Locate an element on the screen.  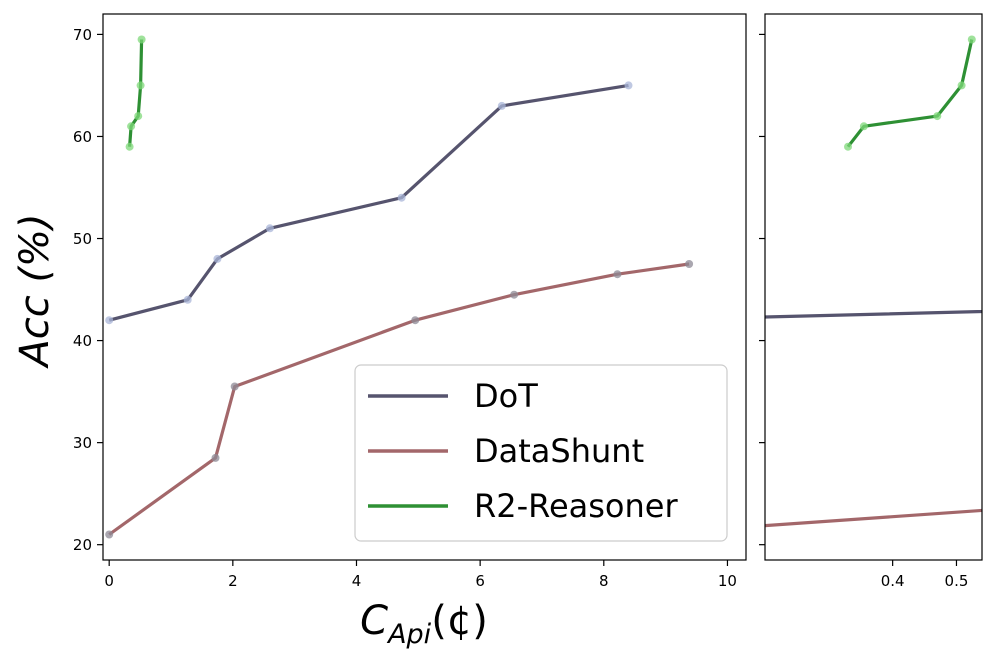
x-tick-label-main: 6 is located at coordinates (480, 581).